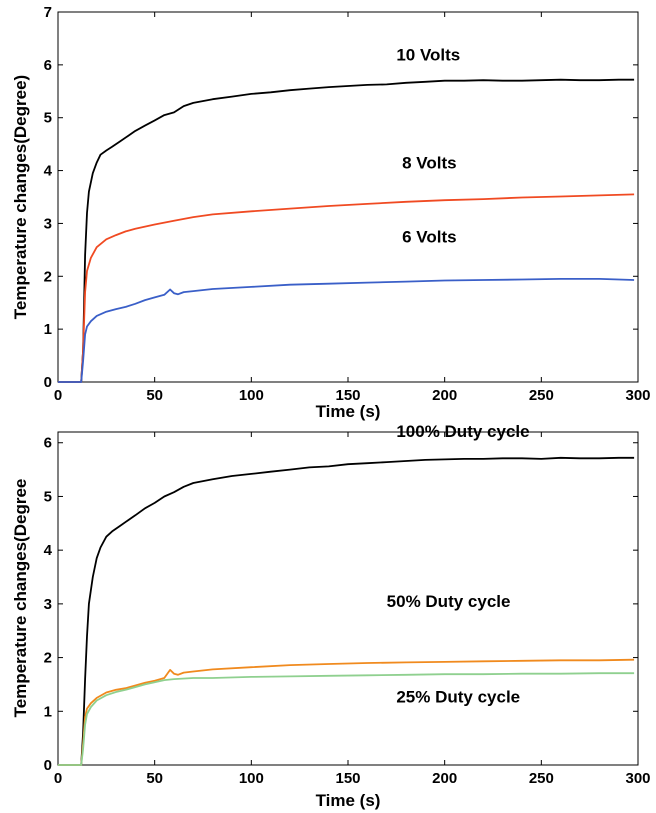  I want to click on x-axis-title-top: Time (s), so click(348, 411).